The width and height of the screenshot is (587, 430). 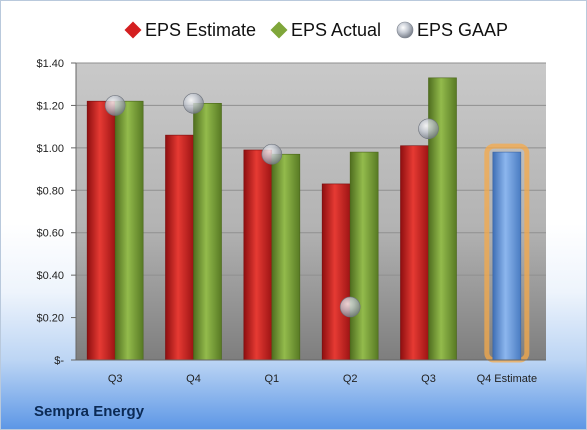 What do you see at coordinates (59, 361) in the screenshot?
I see `y-tick-label: $-` at bounding box center [59, 361].